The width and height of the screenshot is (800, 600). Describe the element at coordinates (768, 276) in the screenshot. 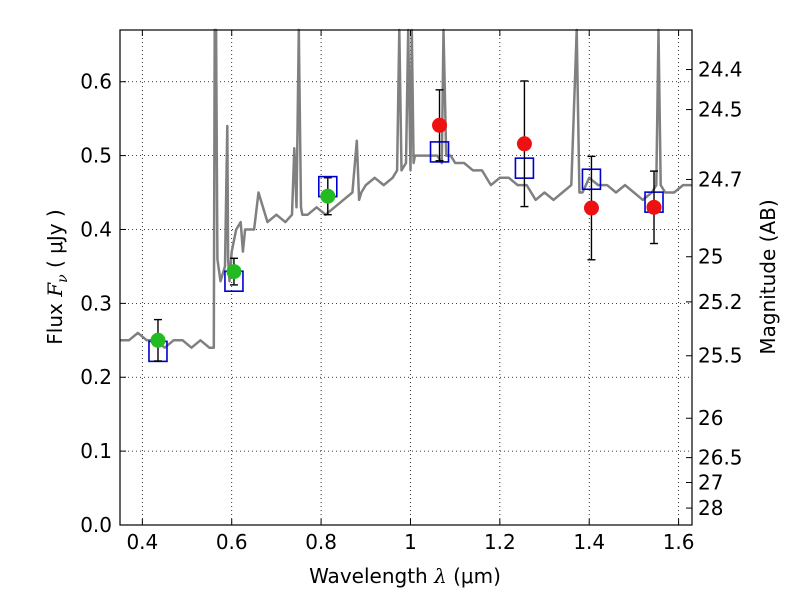

I see `right-axis-label: Magnitude (AB)` at that location.